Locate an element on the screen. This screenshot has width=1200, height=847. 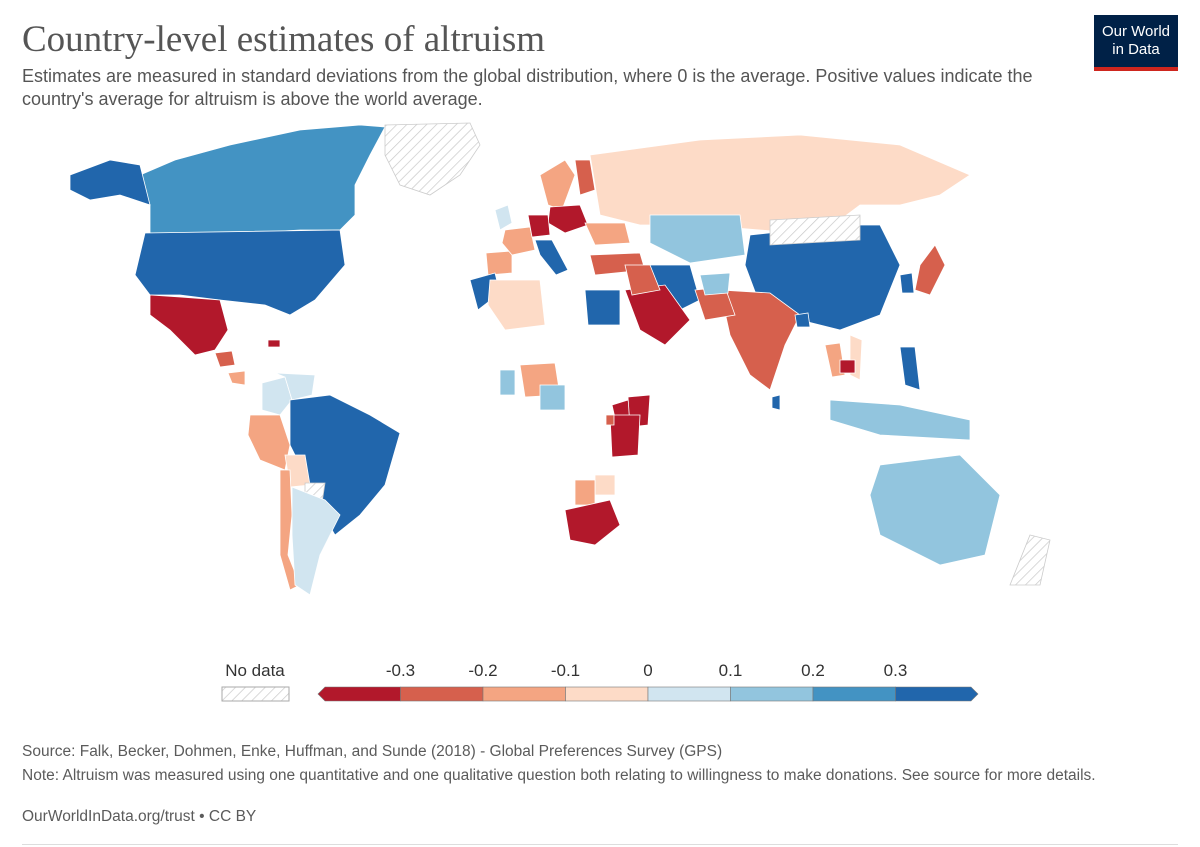
legend-tick-label: 0.1 is located at coordinates (731, 670).